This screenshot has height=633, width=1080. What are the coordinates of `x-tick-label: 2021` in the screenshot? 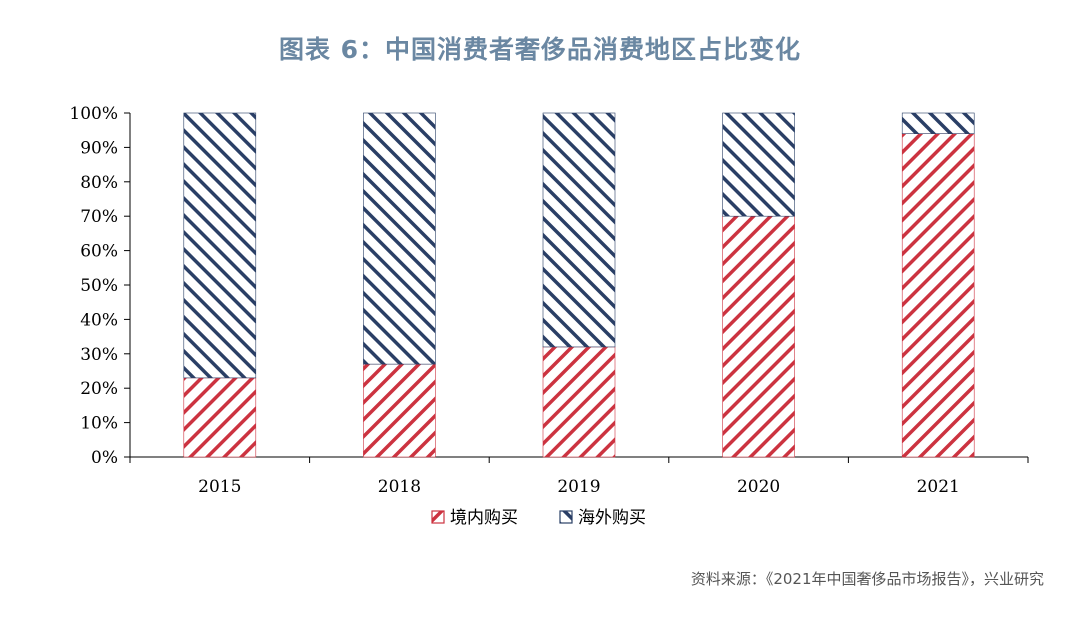 It's located at (938, 487).